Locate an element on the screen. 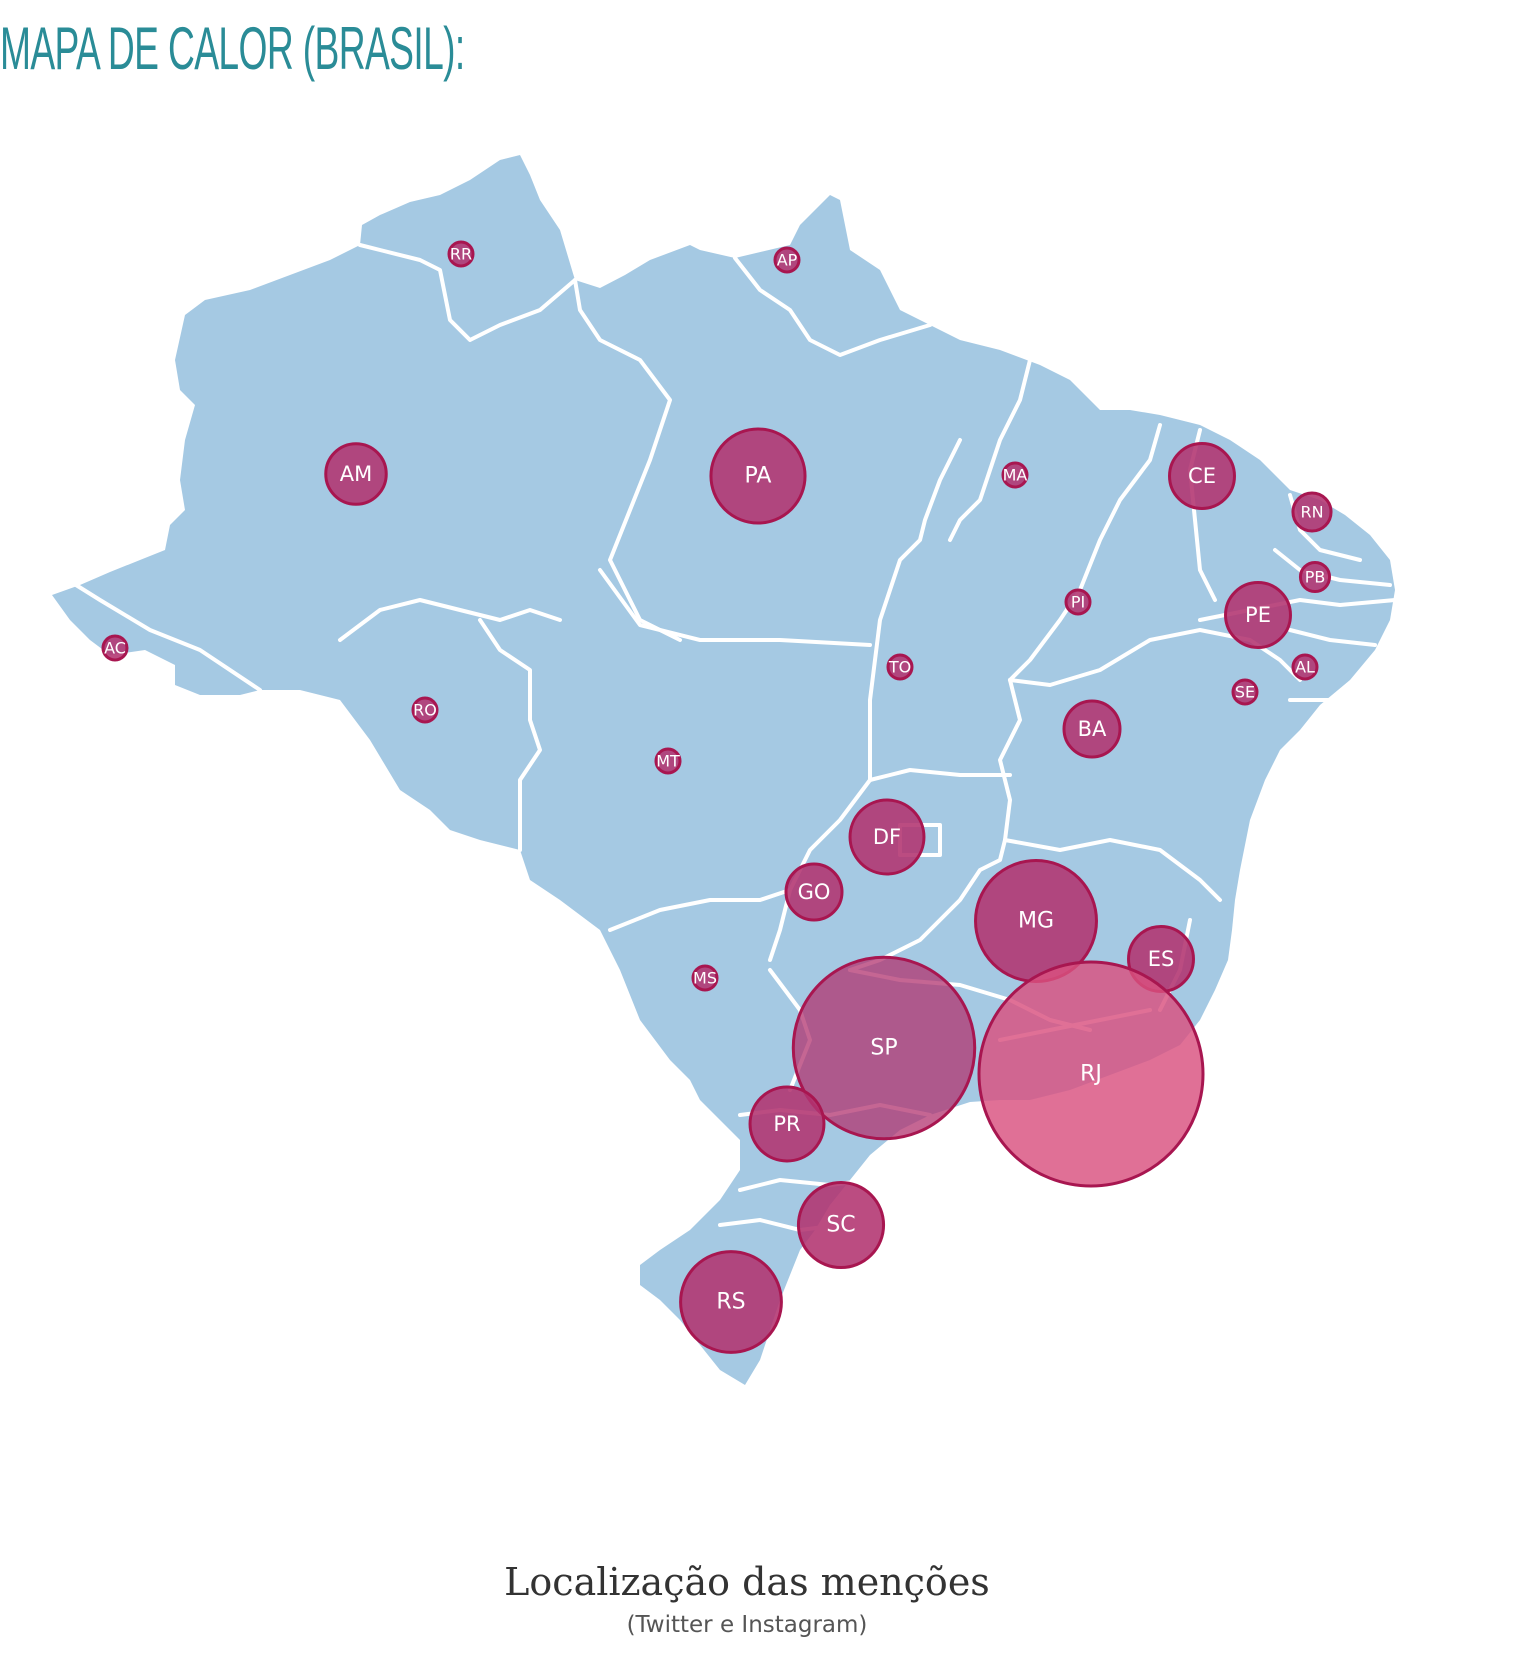 The height and width of the screenshot is (1653, 1514). bubble-label: PE is located at coordinates (1258, 615).